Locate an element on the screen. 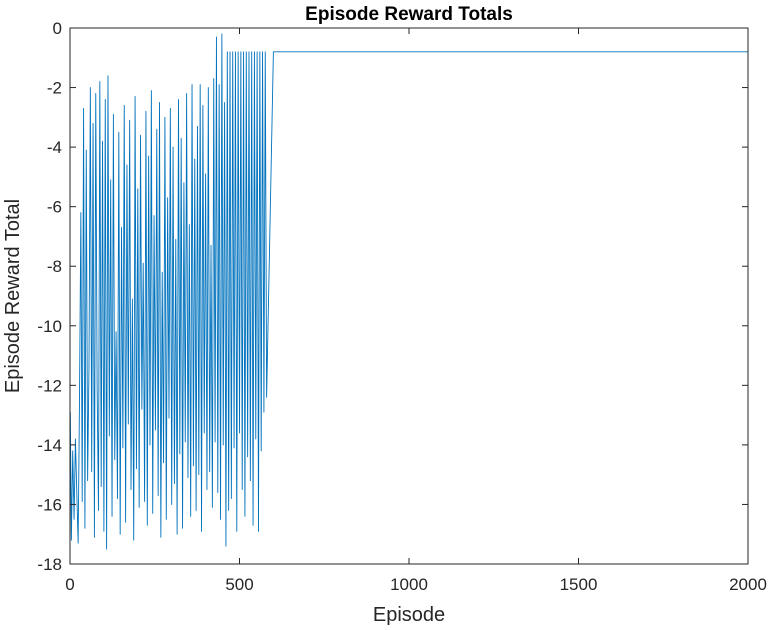 The height and width of the screenshot is (630, 773). y-tick-label-0: 0 is located at coordinates (57, 28).